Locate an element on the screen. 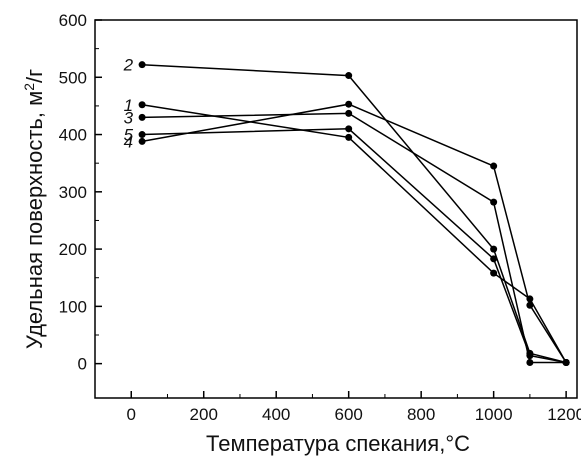 The width and height of the screenshot is (581, 464). x-tick-label: 600 is located at coordinates (348, 414).